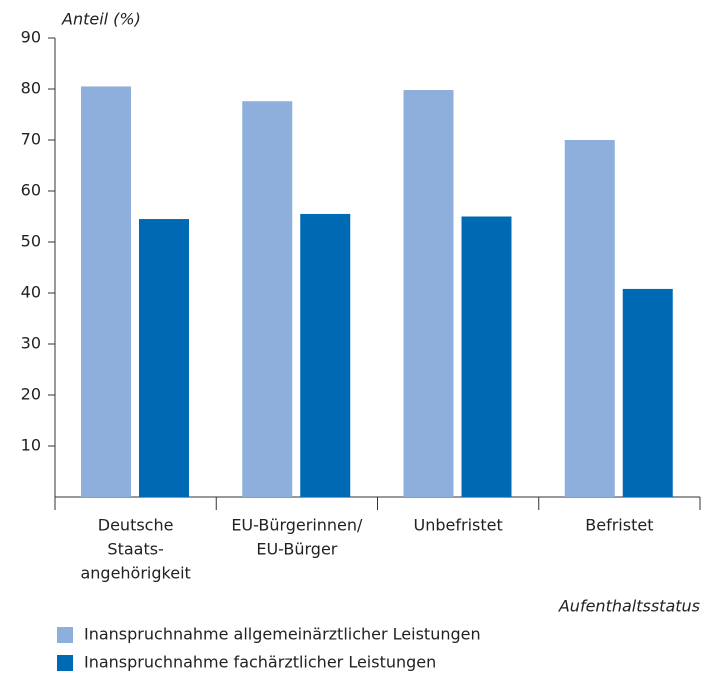 The height and width of the screenshot is (680, 704). I want to click on y-tick-label: 60, so click(31, 190).